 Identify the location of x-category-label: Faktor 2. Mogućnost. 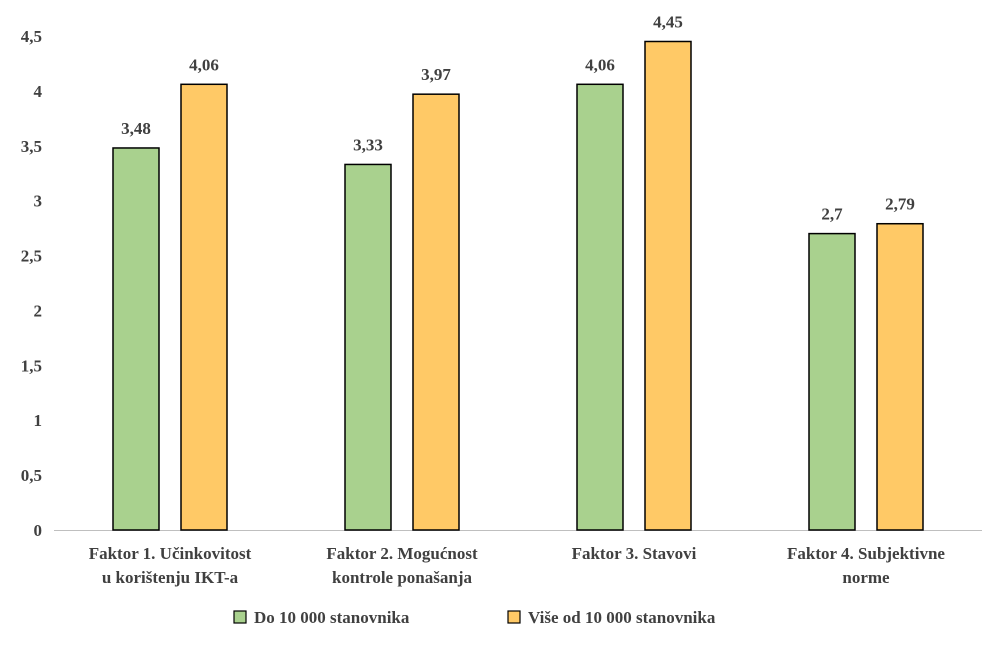
(402, 553).